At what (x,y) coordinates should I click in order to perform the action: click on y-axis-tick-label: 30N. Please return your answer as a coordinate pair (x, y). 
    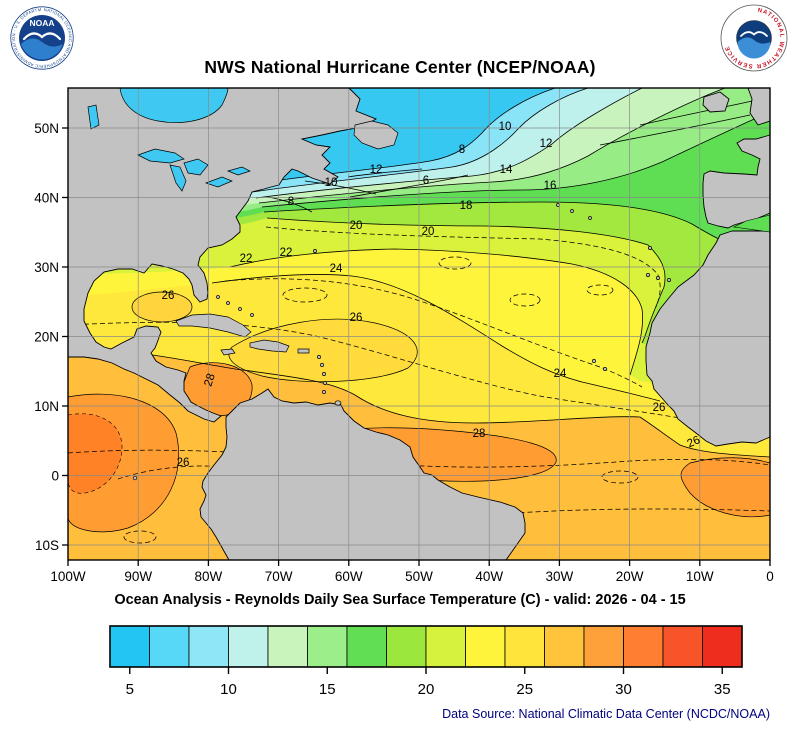
    Looking at the image, I should click on (46, 267).